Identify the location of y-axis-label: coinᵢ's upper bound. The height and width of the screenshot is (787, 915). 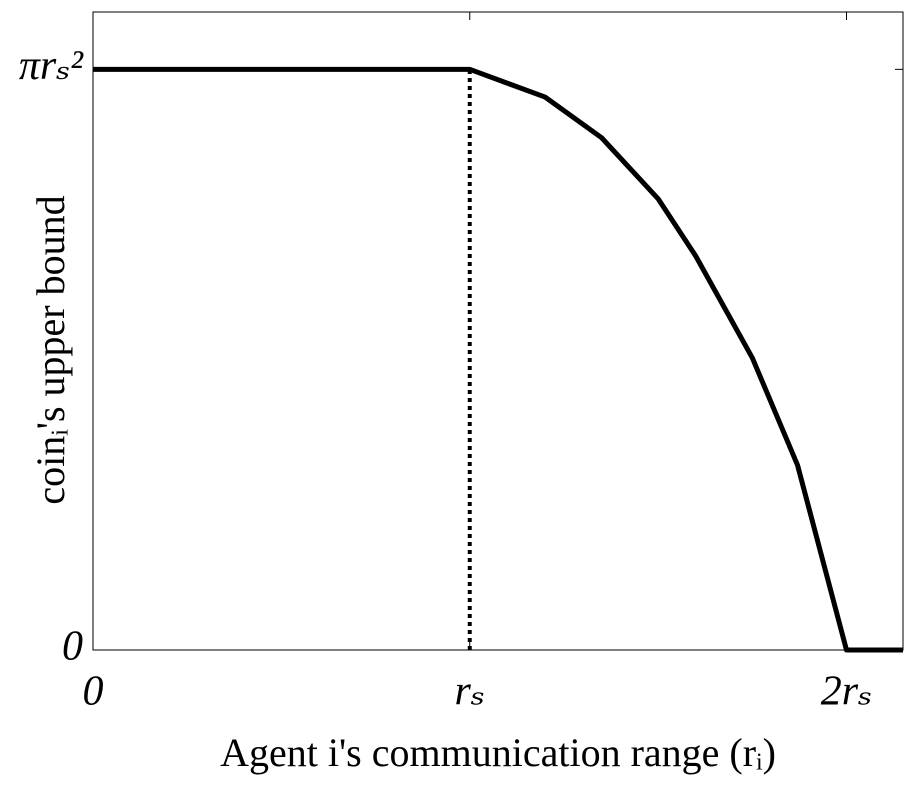
(50, 349).